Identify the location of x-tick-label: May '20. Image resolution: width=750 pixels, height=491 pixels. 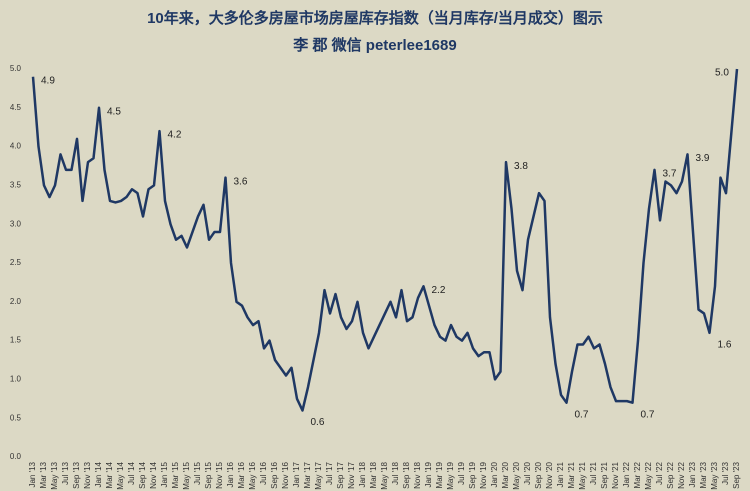
(516, 475).